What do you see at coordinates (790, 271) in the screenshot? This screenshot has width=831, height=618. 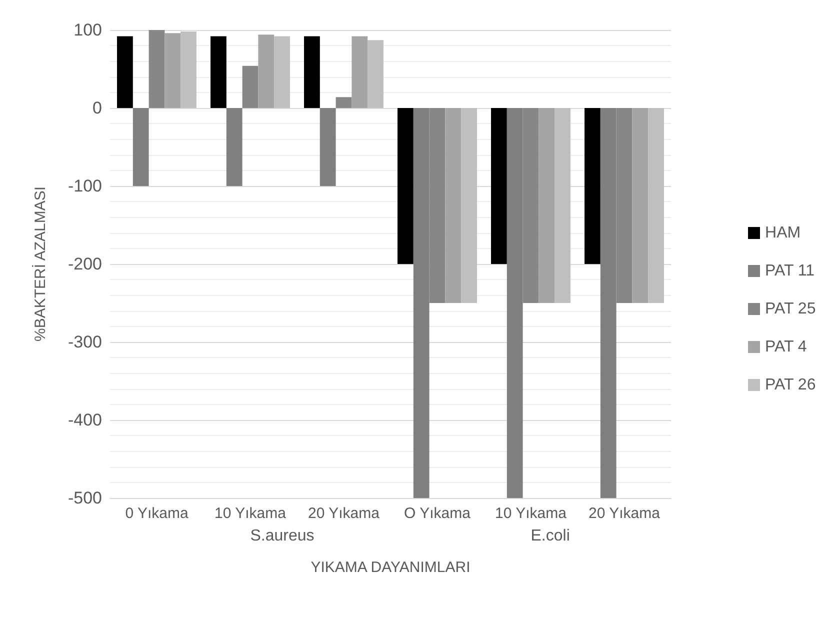 I see `legend-label: PAT 11` at bounding box center [790, 271].